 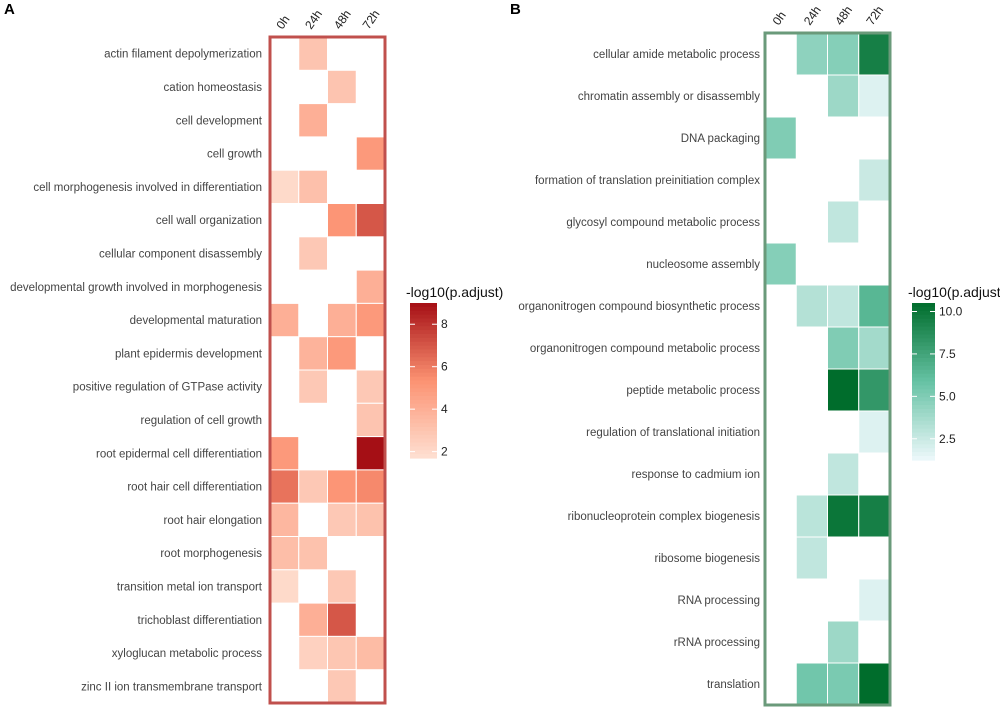 I want to click on legend-tick-label: 6, so click(x=444, y=367).